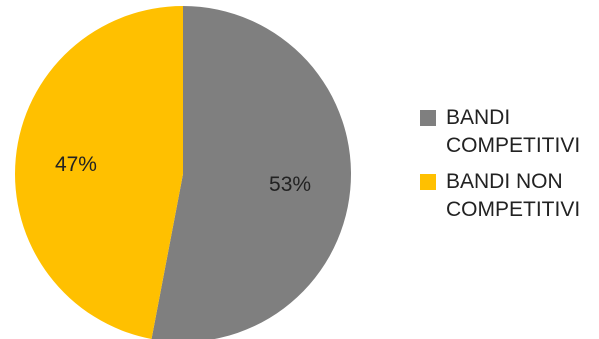 The image size is (599, 339). Describe the element at coordinates (478, 117) in the screenshot. I see `legend-label-line1: BANDI` at that location.